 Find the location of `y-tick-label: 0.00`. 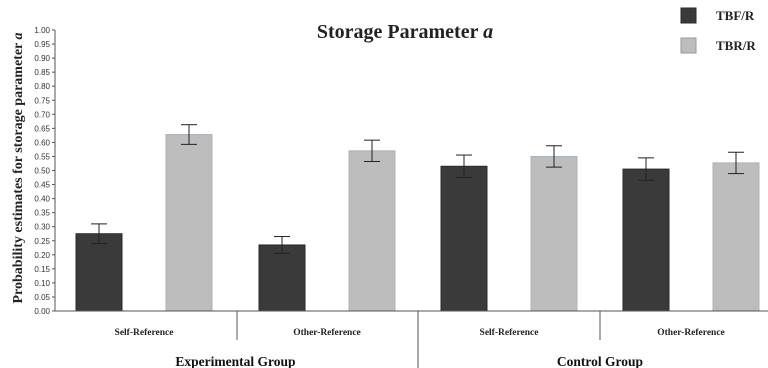

y-tick-label: 0.00 is located at coordinates (42, 311).